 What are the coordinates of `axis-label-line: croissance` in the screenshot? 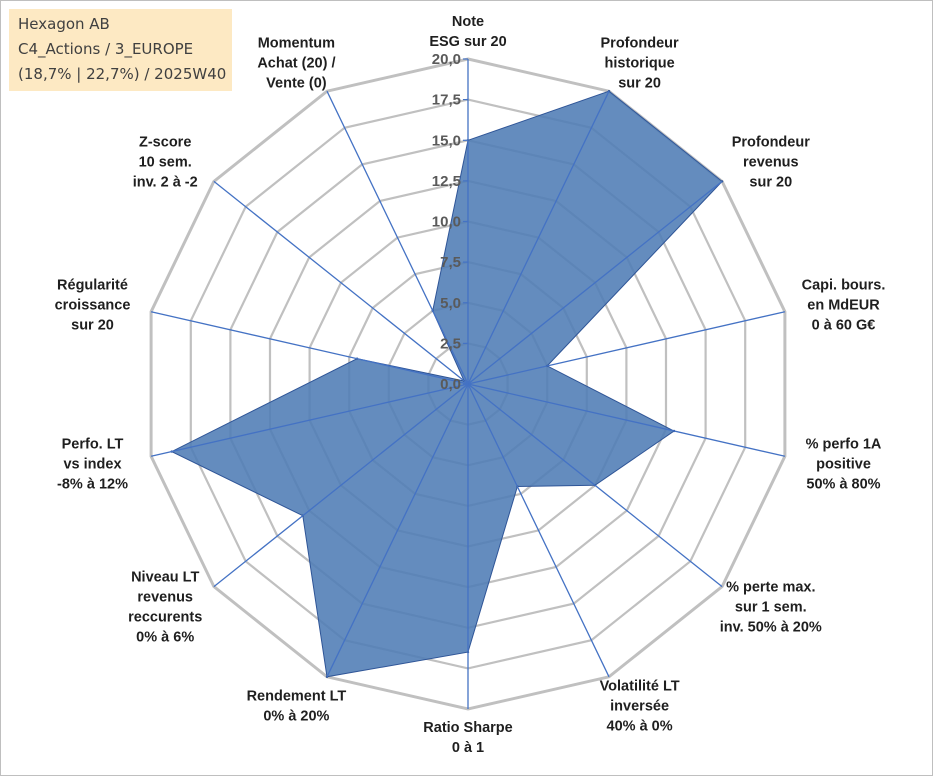 It's located at (93, 306).